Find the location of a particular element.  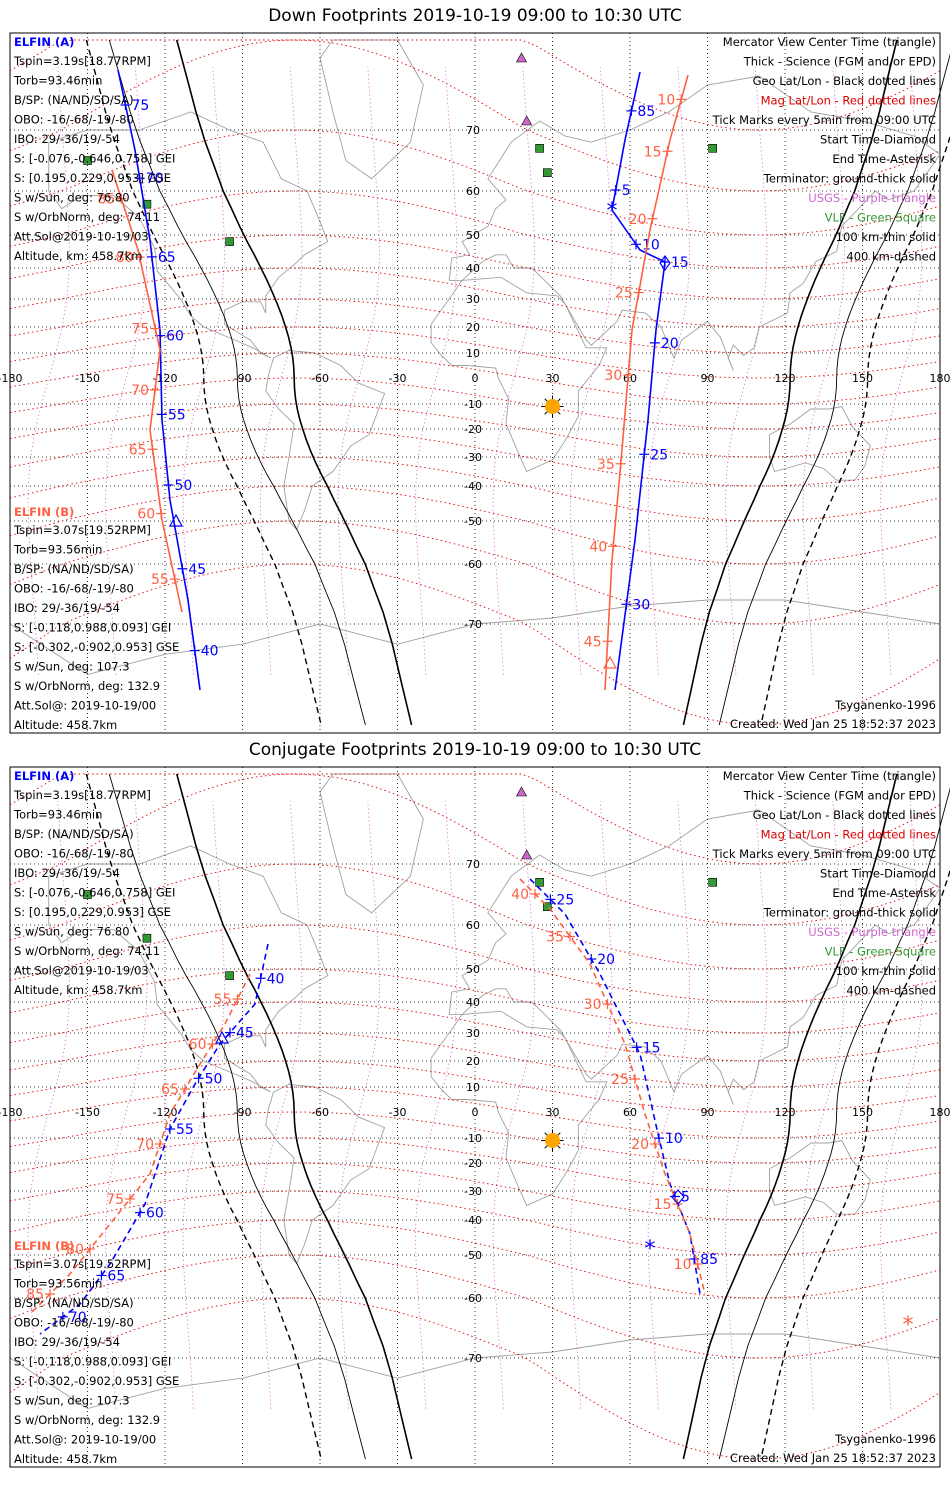

start-time-diamond is located at coordinates (665, 263).